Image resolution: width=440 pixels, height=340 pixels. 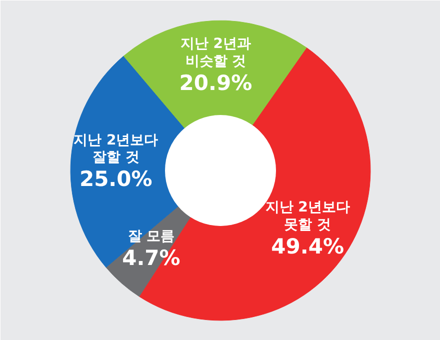 What do you see at coordinates (215, 82) in the screenshot?
I see `data-label: 20.9%` at bounding box center [215, 82].